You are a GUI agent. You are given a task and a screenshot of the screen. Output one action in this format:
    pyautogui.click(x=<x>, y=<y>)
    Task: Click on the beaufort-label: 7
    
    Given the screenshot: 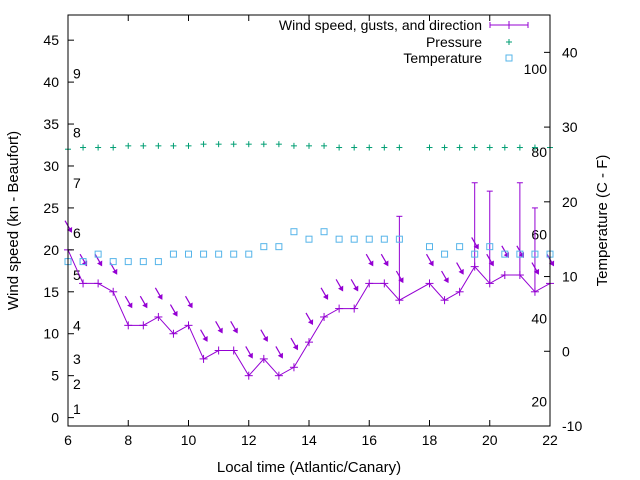 What is the action you would take?
    pyautogui.click(x=77, y=183)
    